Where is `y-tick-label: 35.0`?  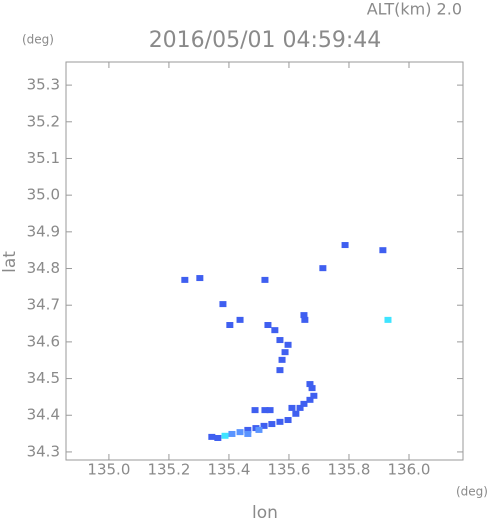 y-tick-label: 35.0 is located at coordinates (43, 195).